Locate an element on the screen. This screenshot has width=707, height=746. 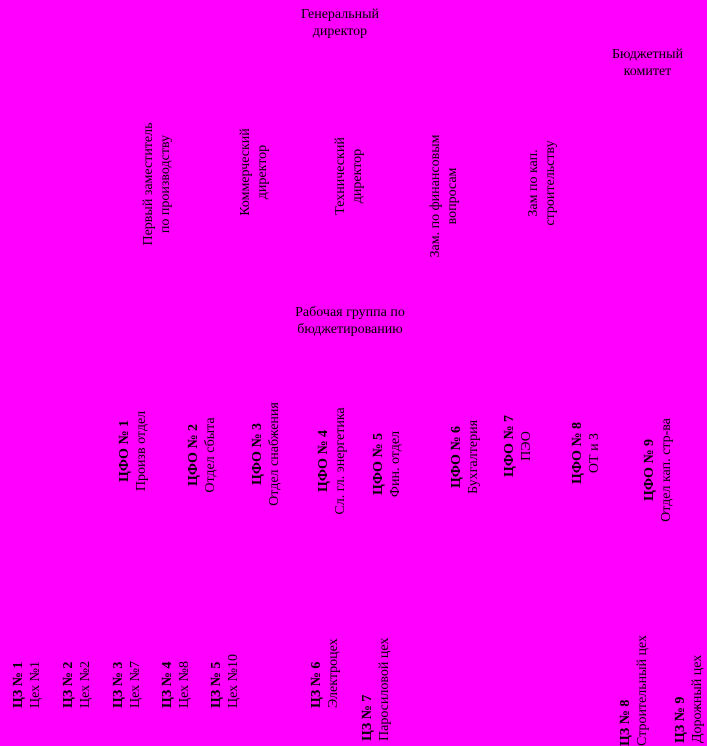
cfo-code: ЦФО № 8 is located at coordinates (577, 453).